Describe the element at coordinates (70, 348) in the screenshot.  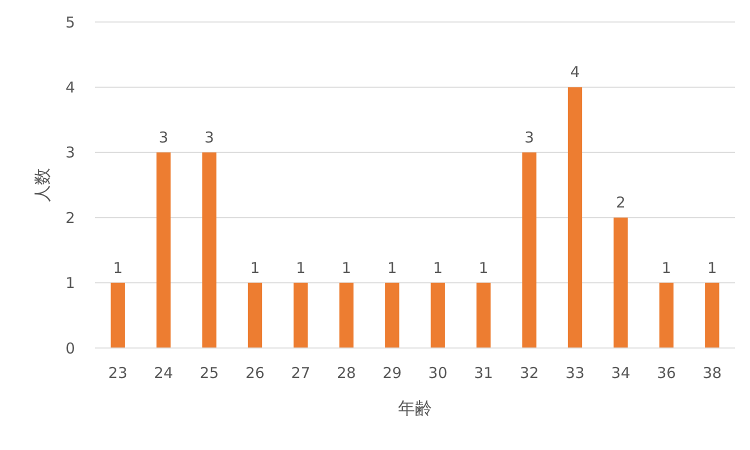
I see `y-tick-label: 0` at that location.